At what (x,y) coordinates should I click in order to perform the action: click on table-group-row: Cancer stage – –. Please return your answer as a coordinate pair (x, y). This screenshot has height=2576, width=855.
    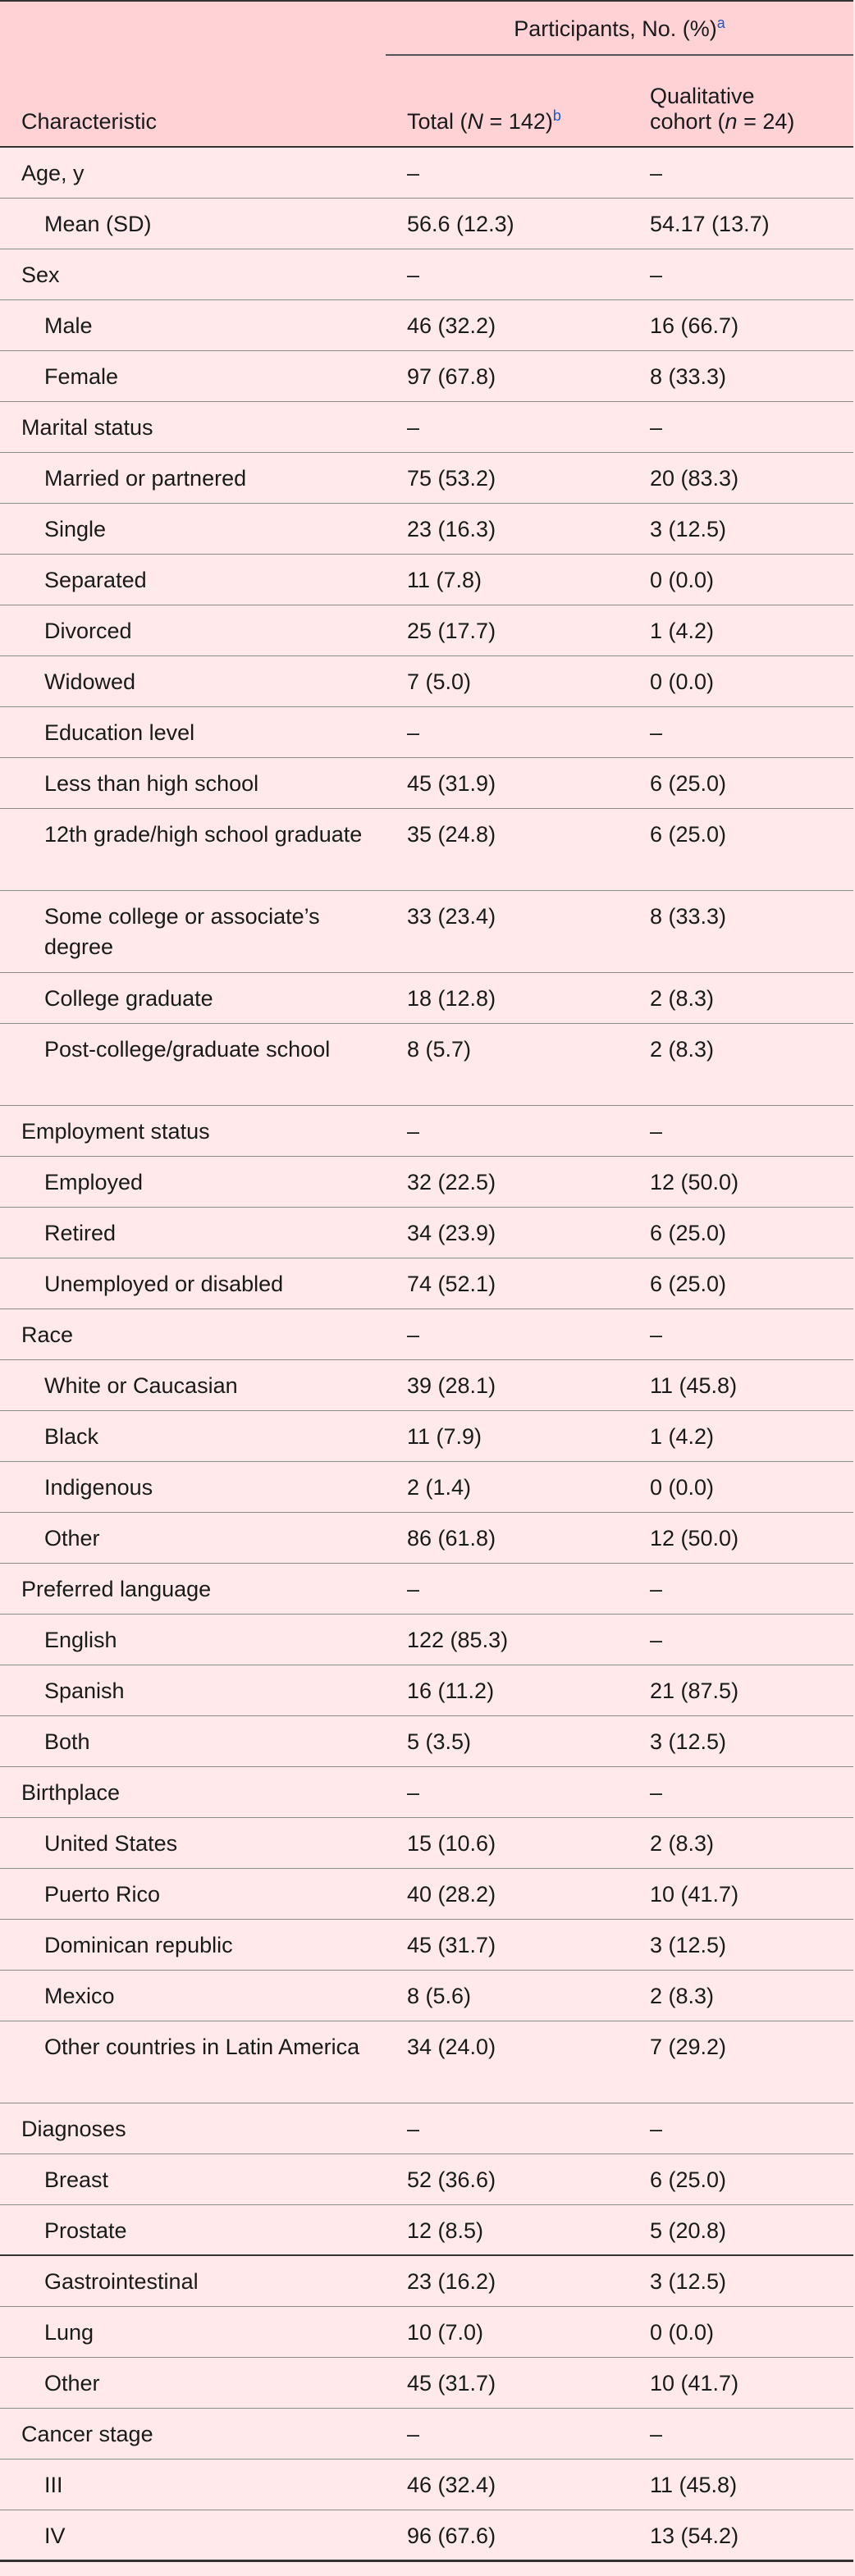
    Looking at the image, I should click on (426, 2434).